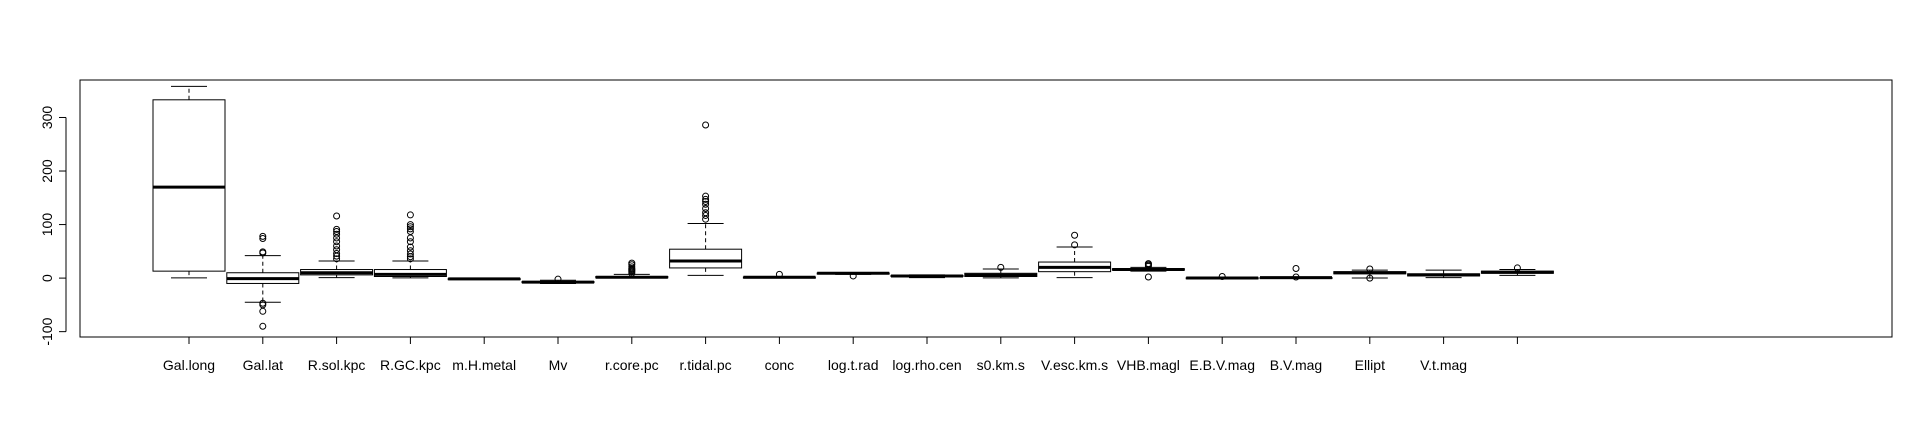 Image resolution: width=1920 pixels, height=433 pixels. I want to click on x-tick-label: log.t.rad, so click(853, 365).